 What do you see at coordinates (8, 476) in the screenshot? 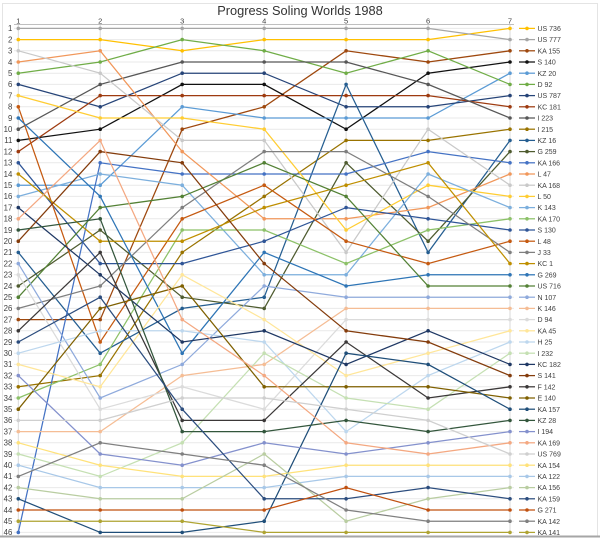
I see `svg-text: 41` at bounding box center [8, 476].